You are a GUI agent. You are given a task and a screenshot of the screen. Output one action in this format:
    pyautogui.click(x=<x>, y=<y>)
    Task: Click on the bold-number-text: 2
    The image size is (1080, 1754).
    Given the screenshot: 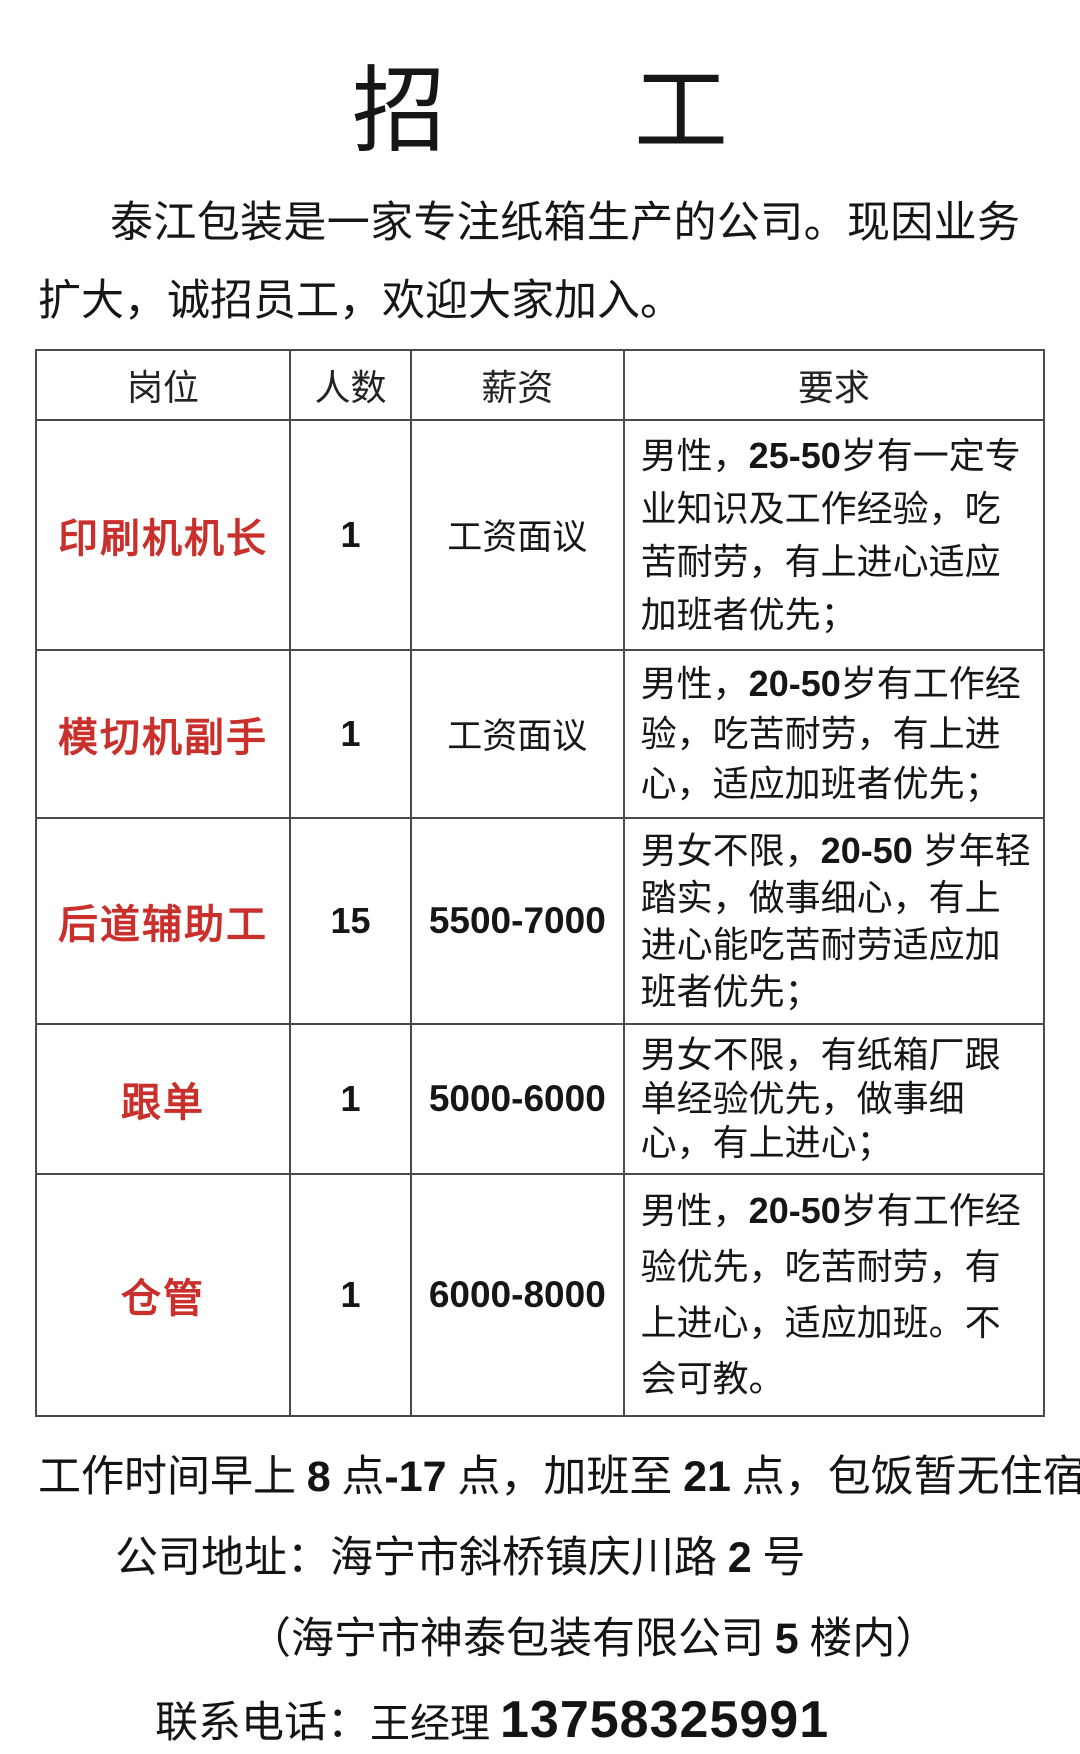 What is the action you would take?
    pyautogui.click(x=739, y=1557)
    